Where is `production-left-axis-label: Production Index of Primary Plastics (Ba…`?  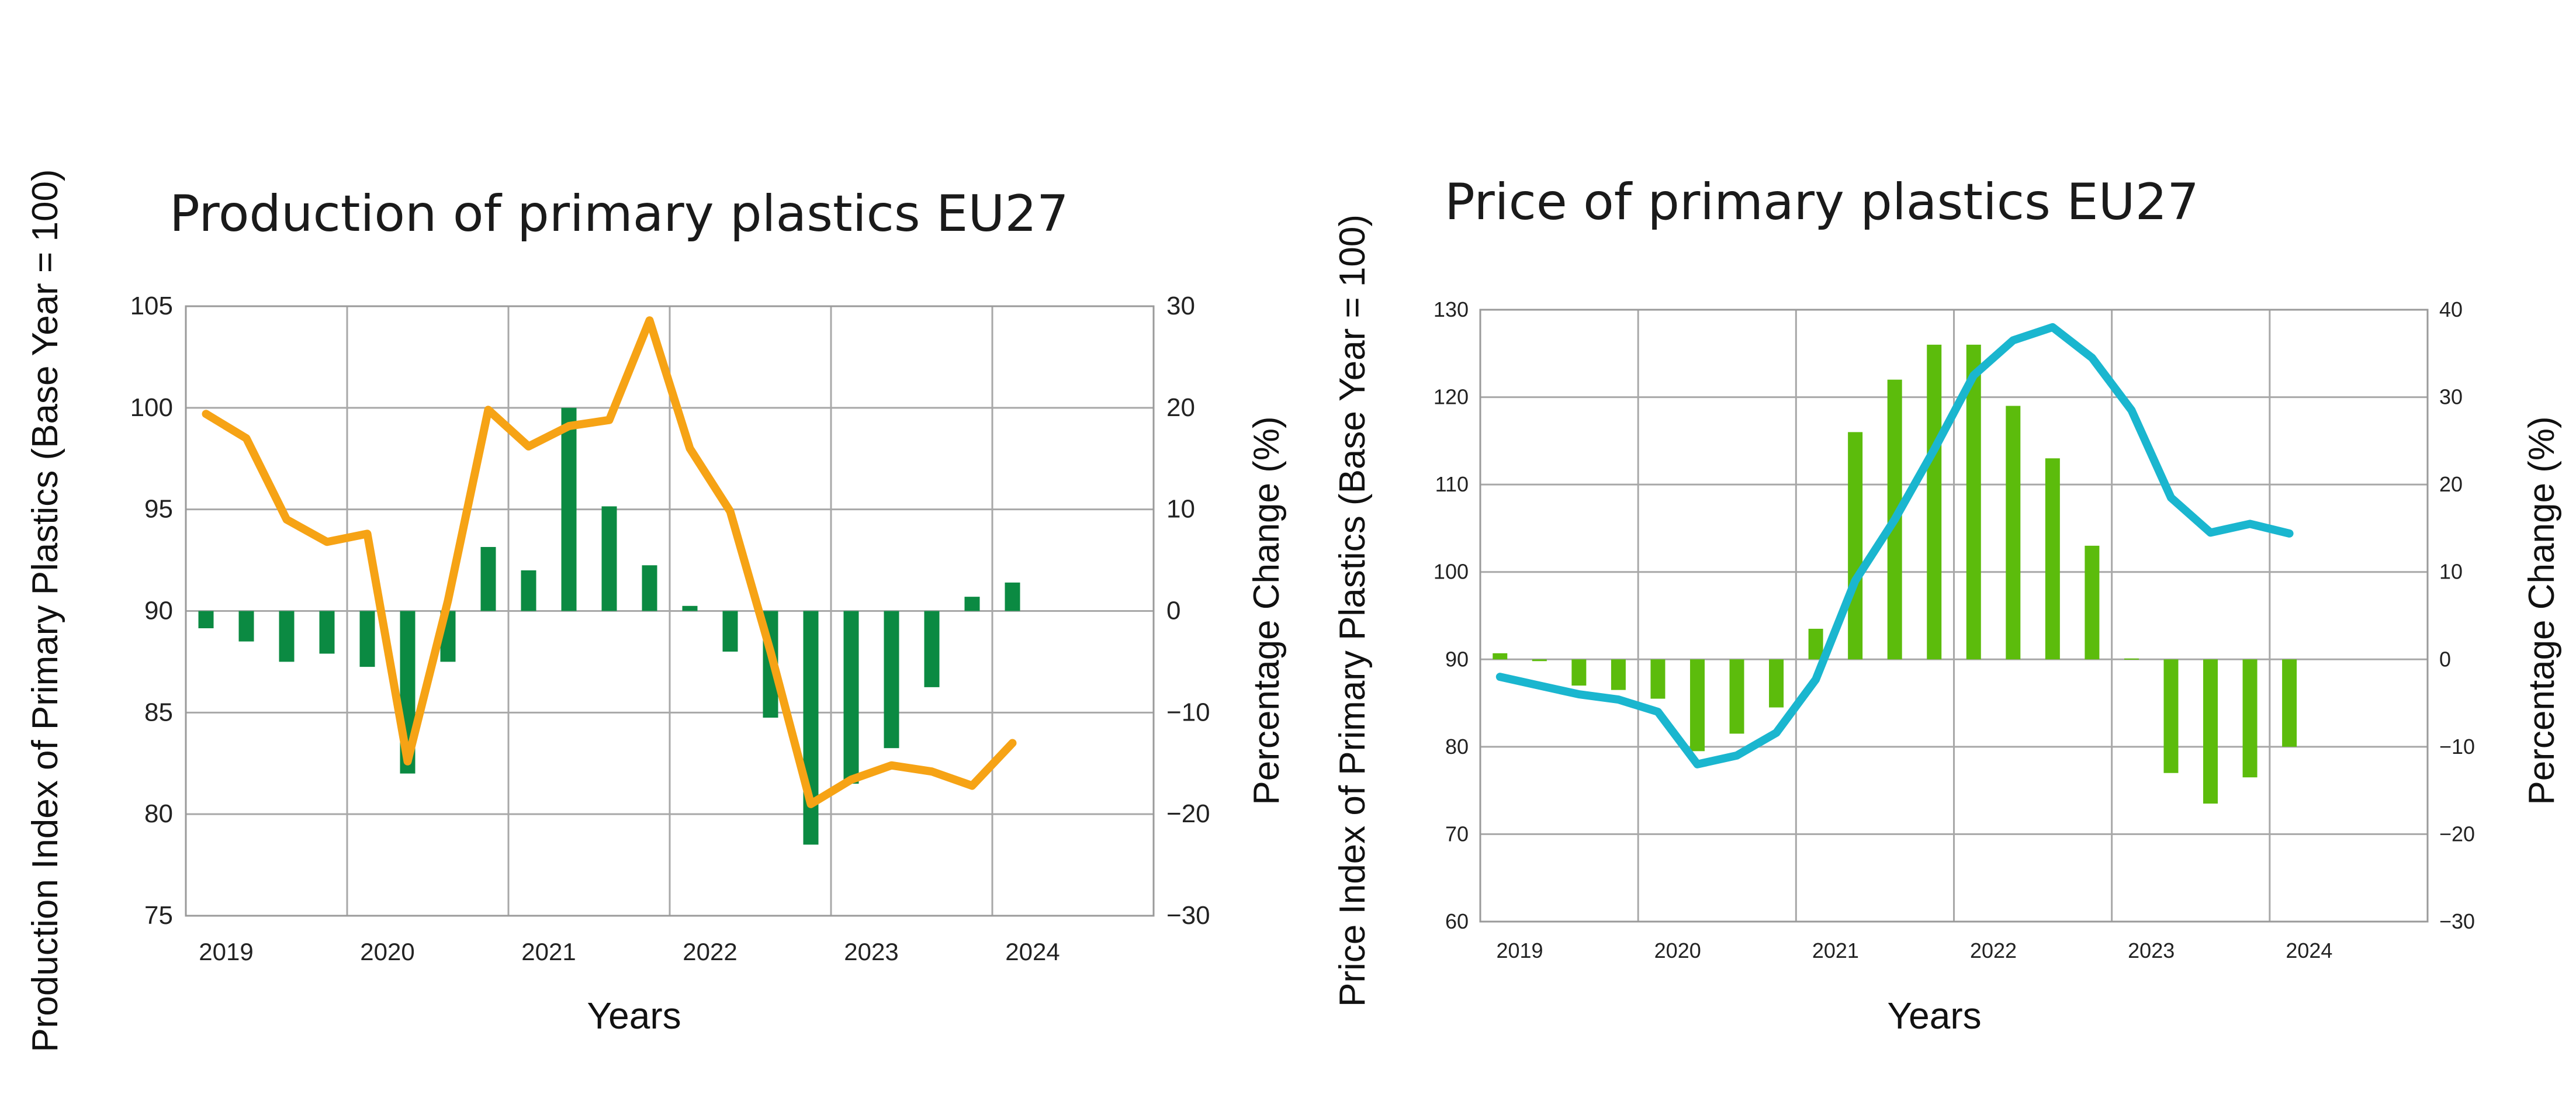
production-left-axis-label: Production Index of Primary Plastics (Ba… is located at coordinates (45, 610).